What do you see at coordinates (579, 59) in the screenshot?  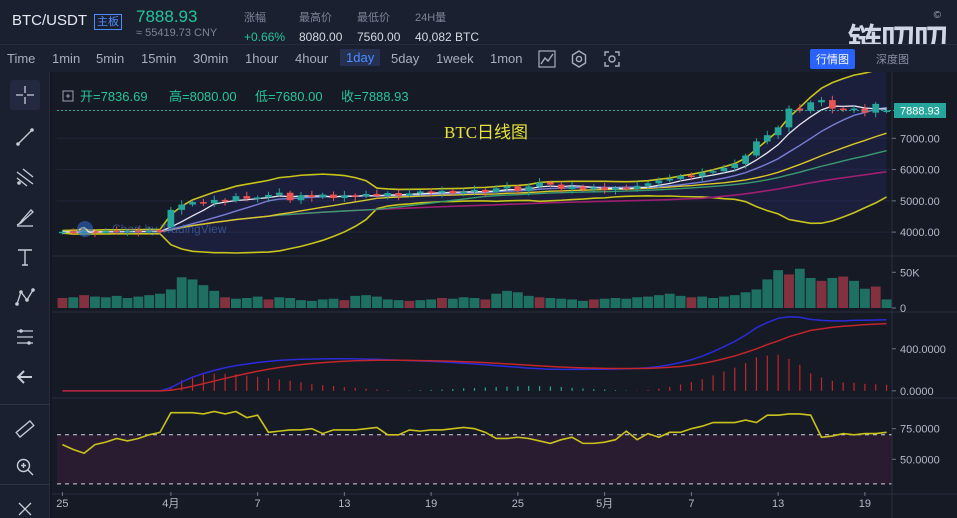 I see `settings-gear-icon` at bounding box center [579, 59].